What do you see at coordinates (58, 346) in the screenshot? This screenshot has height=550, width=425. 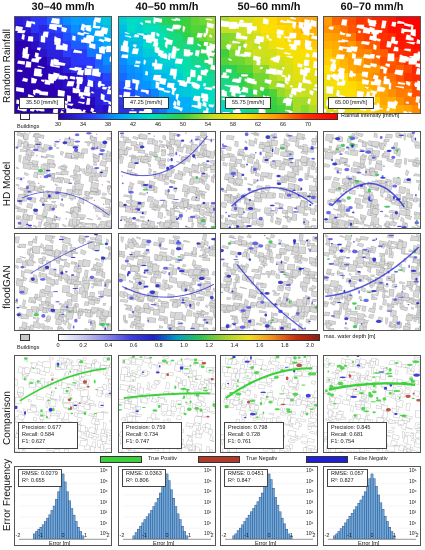 I see `colorbar-tick-label: 0` at bounding box center [58, 346].